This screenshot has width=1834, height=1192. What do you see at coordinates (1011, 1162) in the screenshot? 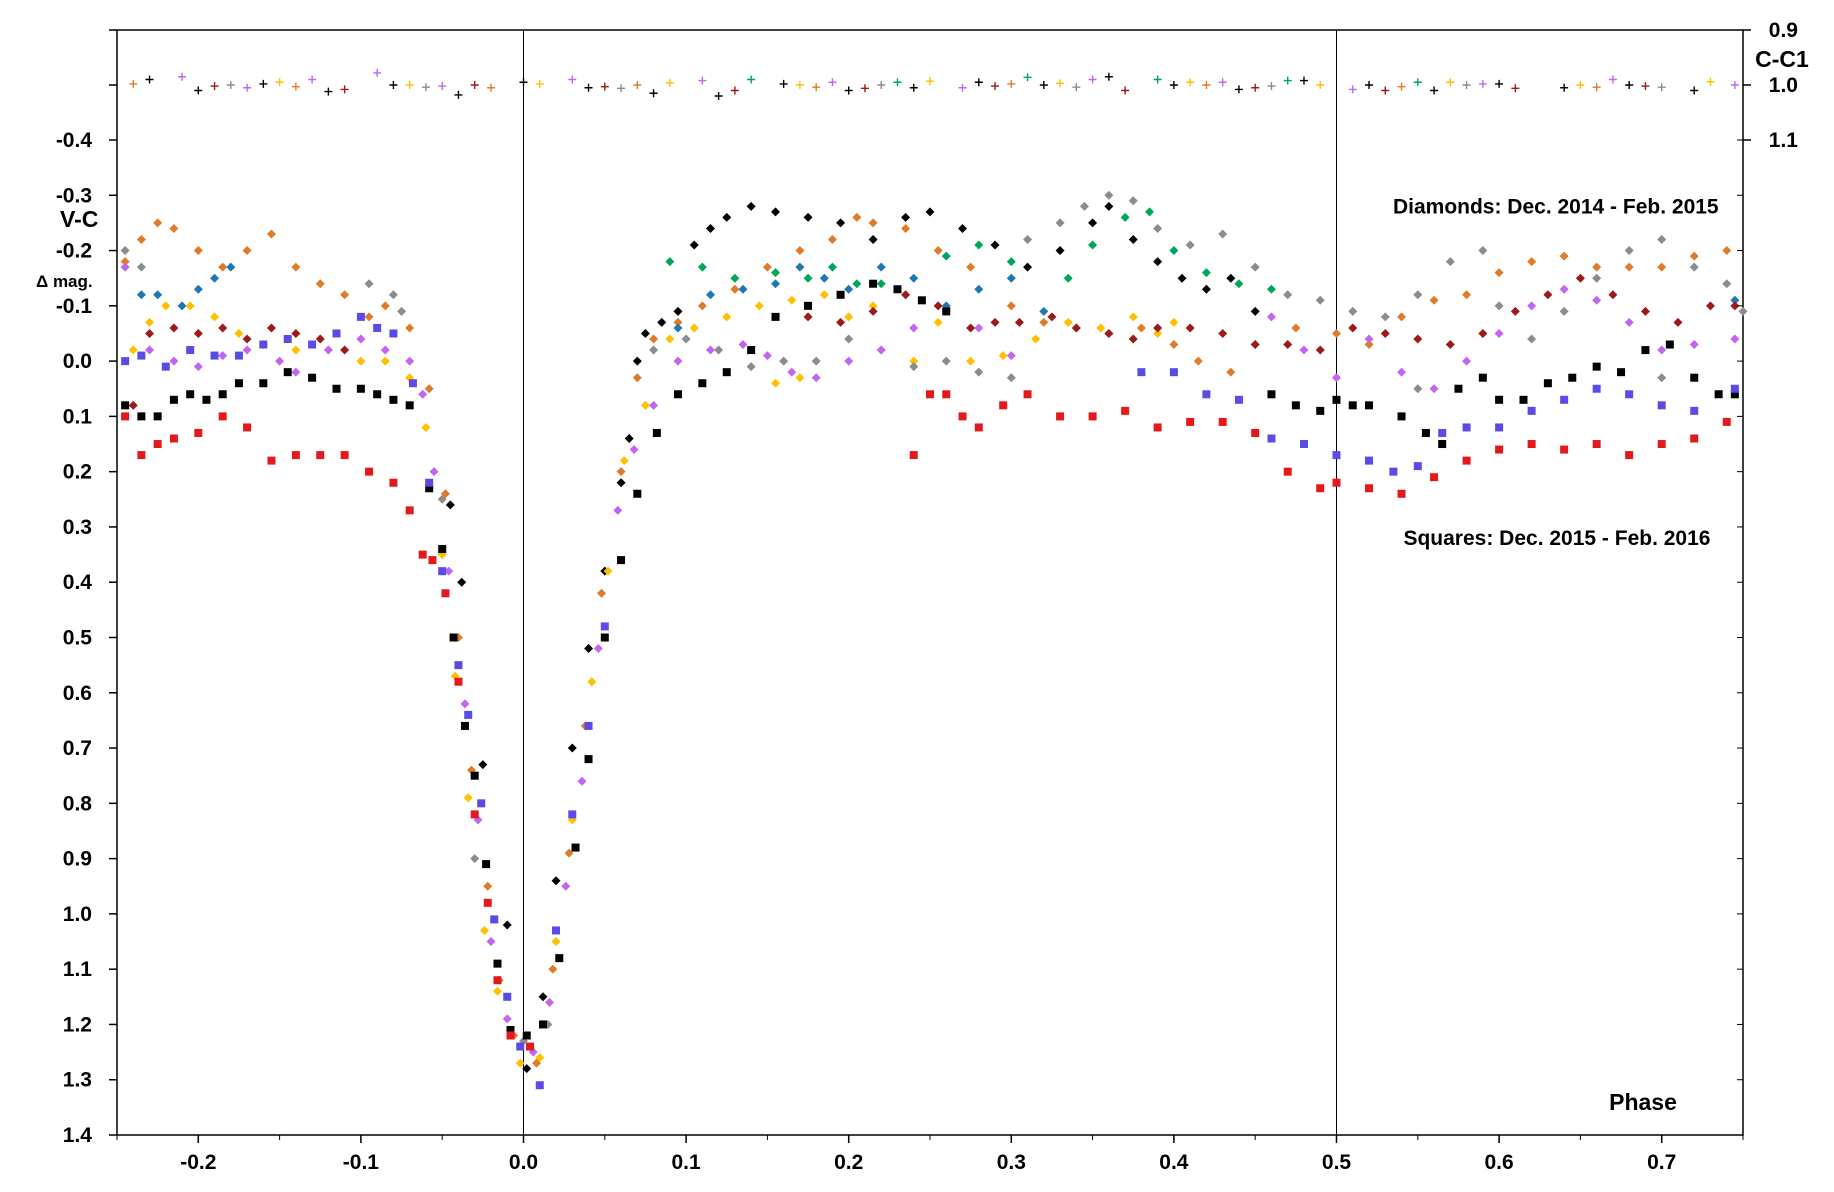
I see `x-tick-label: 0.3` at bounding box center [1011, 1162].